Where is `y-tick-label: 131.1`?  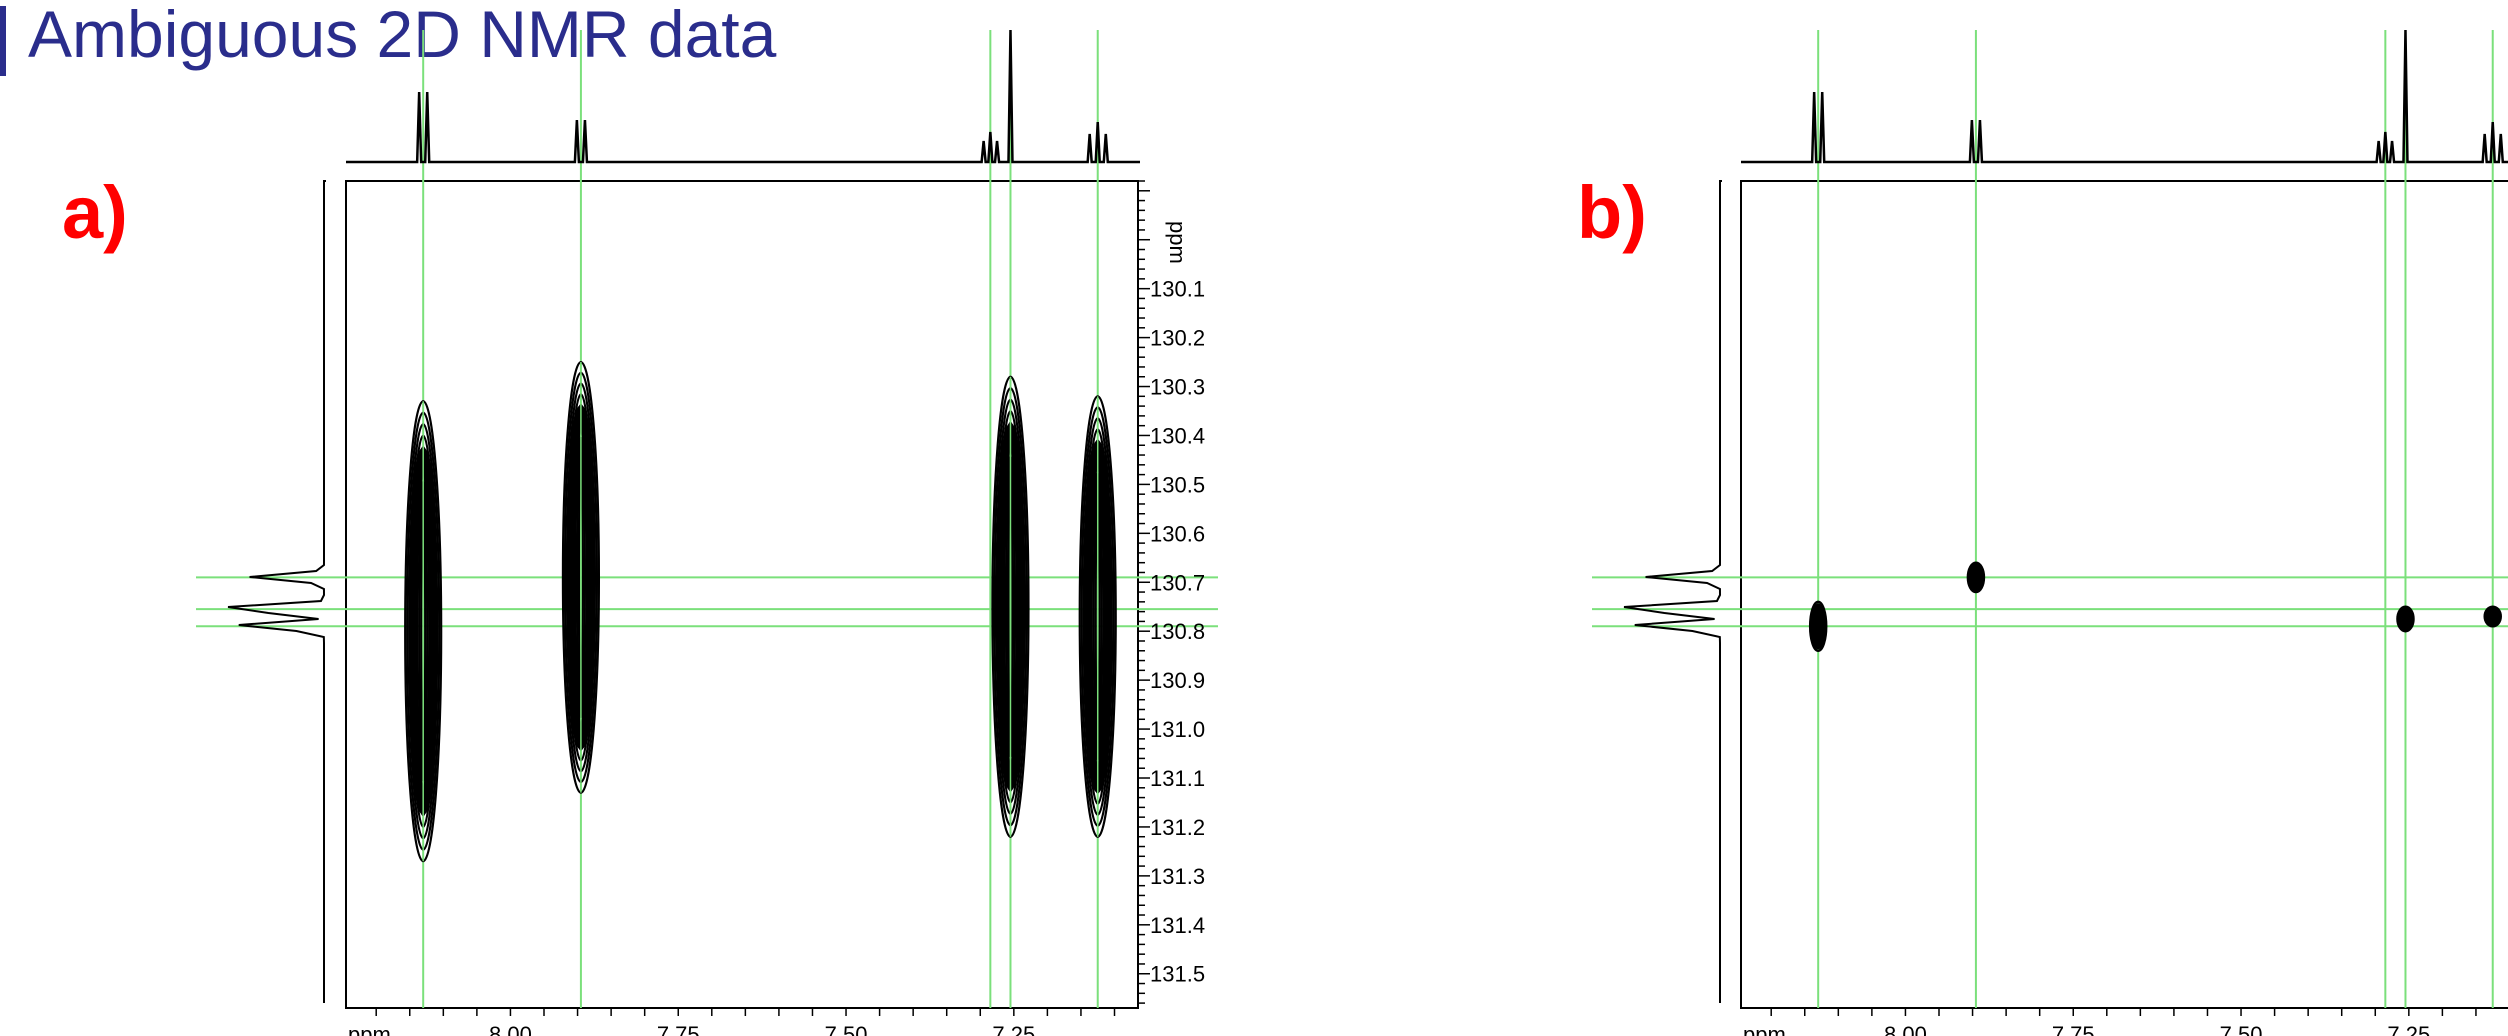 y-tick-label: 131.1 is located at coordinates (1177, 778).